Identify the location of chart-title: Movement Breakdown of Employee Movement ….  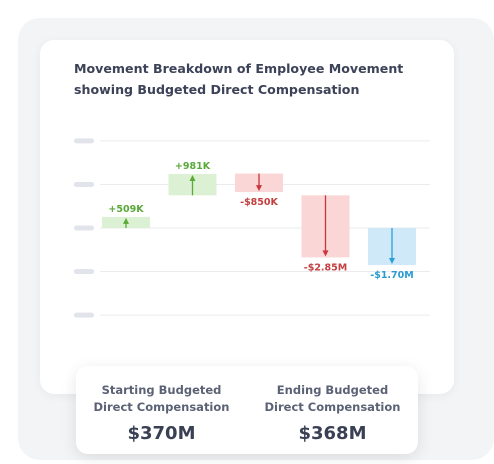
(254, 79).